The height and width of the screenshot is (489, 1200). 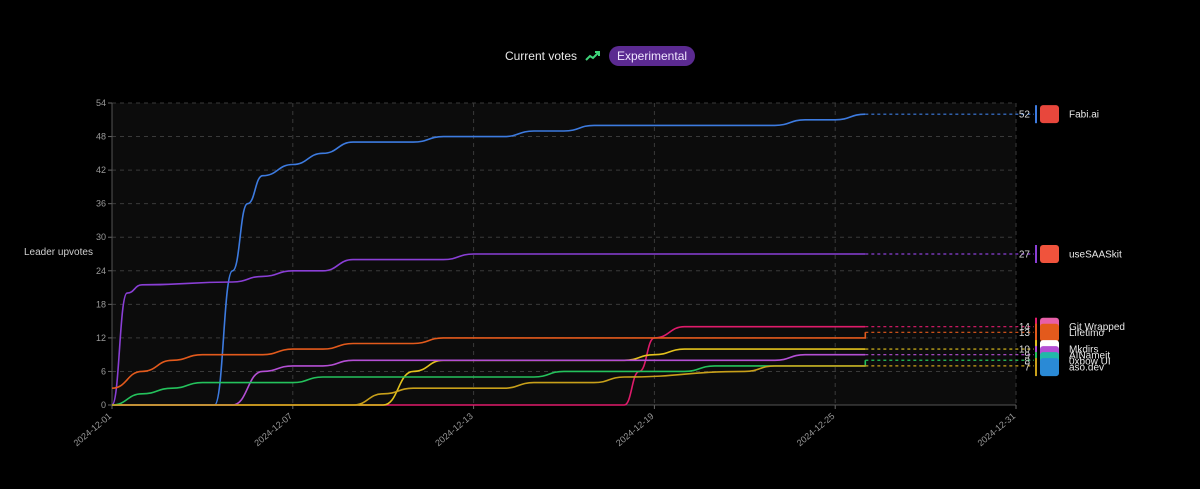 What do you see at coordinates (1025, 115) in the screenshot?
I see `end-value-fabi-ai: 52` at bounding box center [1025, 115].